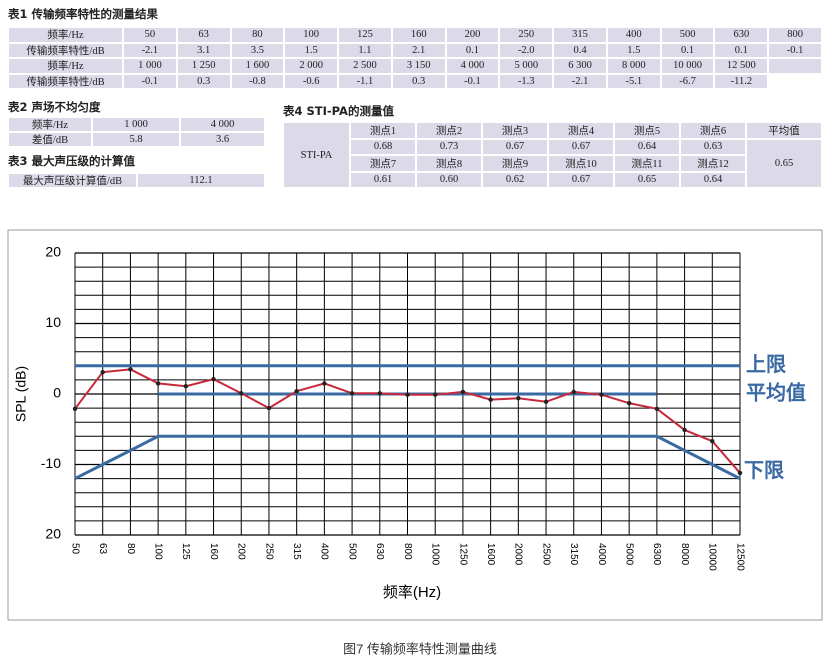  What do you see at coordinates (383, 179) in the screenshot?
I see `table-cell: 0.61` at bounding box center [383, 179].